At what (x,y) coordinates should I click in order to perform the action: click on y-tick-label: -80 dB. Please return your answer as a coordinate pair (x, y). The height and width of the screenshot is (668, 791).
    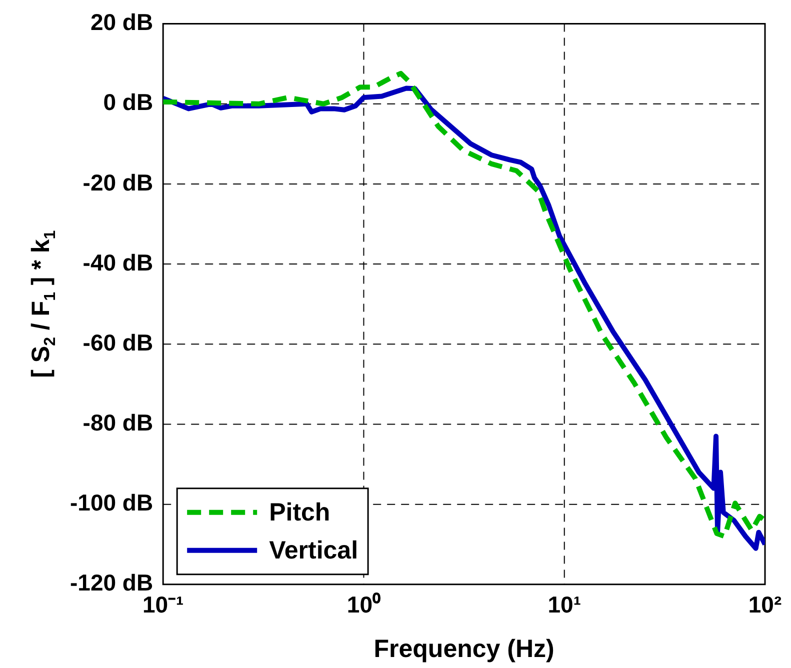
    Looking at the image, I should click on (118, 423).